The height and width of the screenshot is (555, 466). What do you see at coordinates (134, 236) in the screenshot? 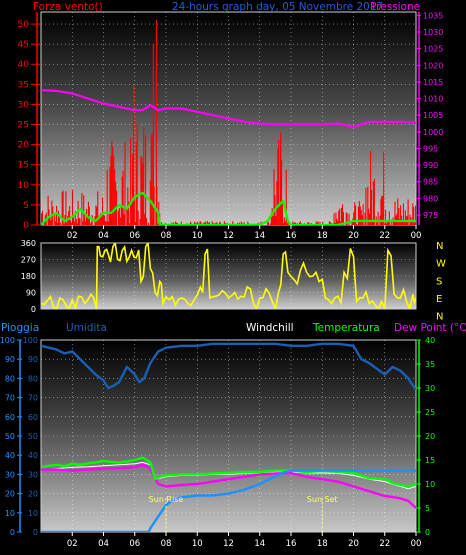
I see `top-x-tick-label: 06` at bounding box center [134, 236].